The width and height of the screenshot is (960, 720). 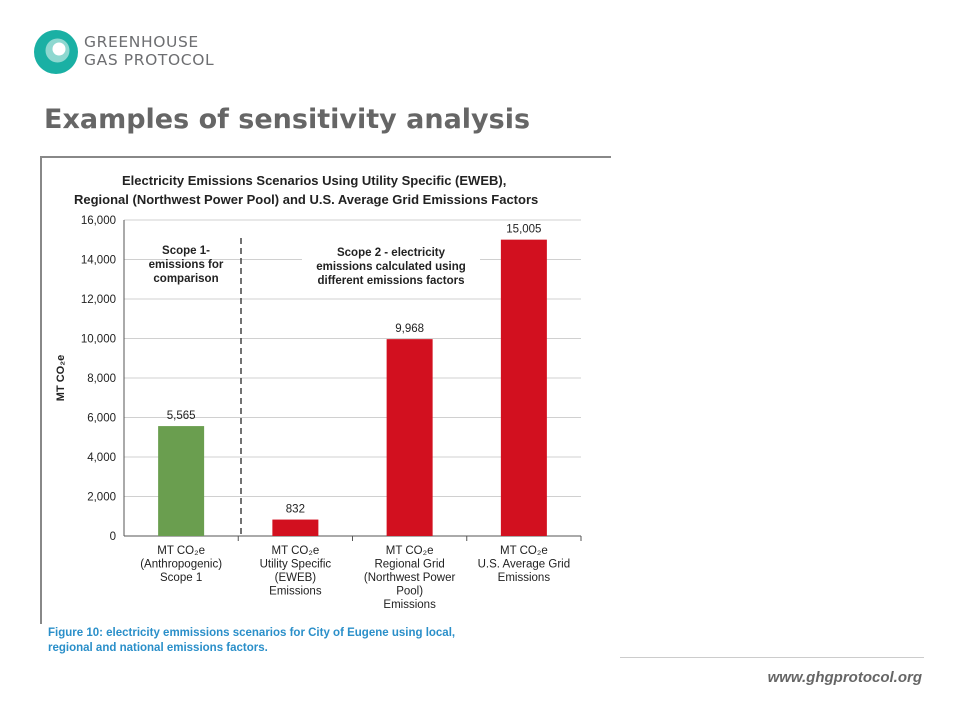 I want to click on x-tick-label: (Anthropogenic), so click(x=181, y=565).